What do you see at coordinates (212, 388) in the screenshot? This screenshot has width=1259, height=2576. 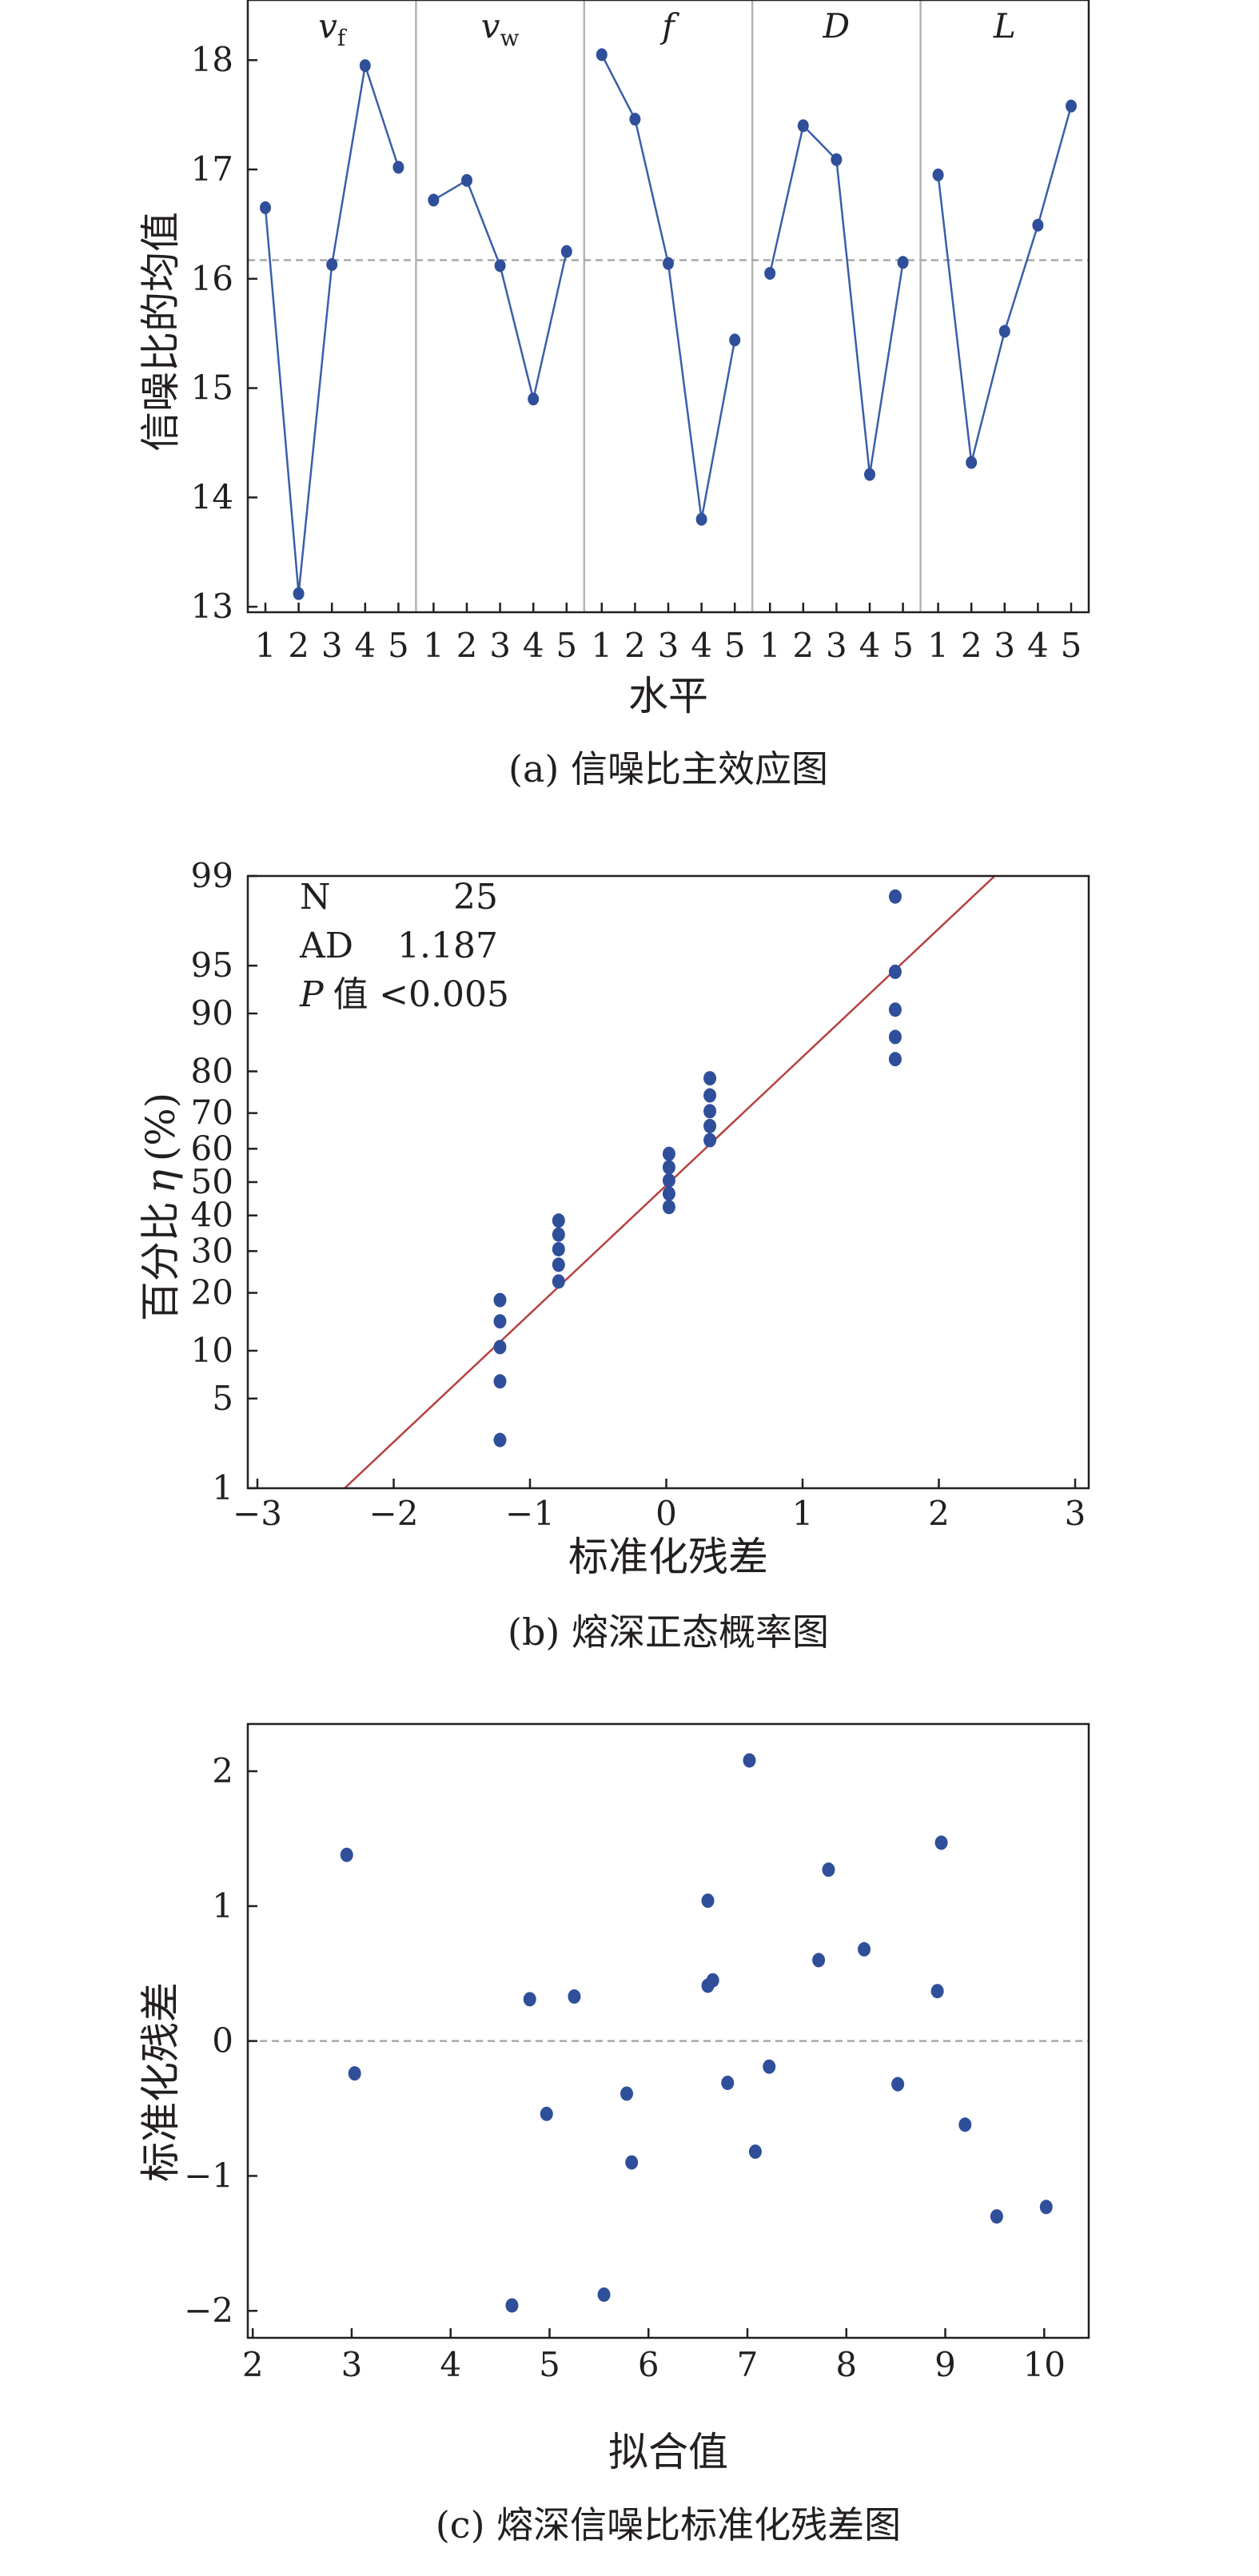 I see `y-tick-label: 15` at bounding box center [212, 388].